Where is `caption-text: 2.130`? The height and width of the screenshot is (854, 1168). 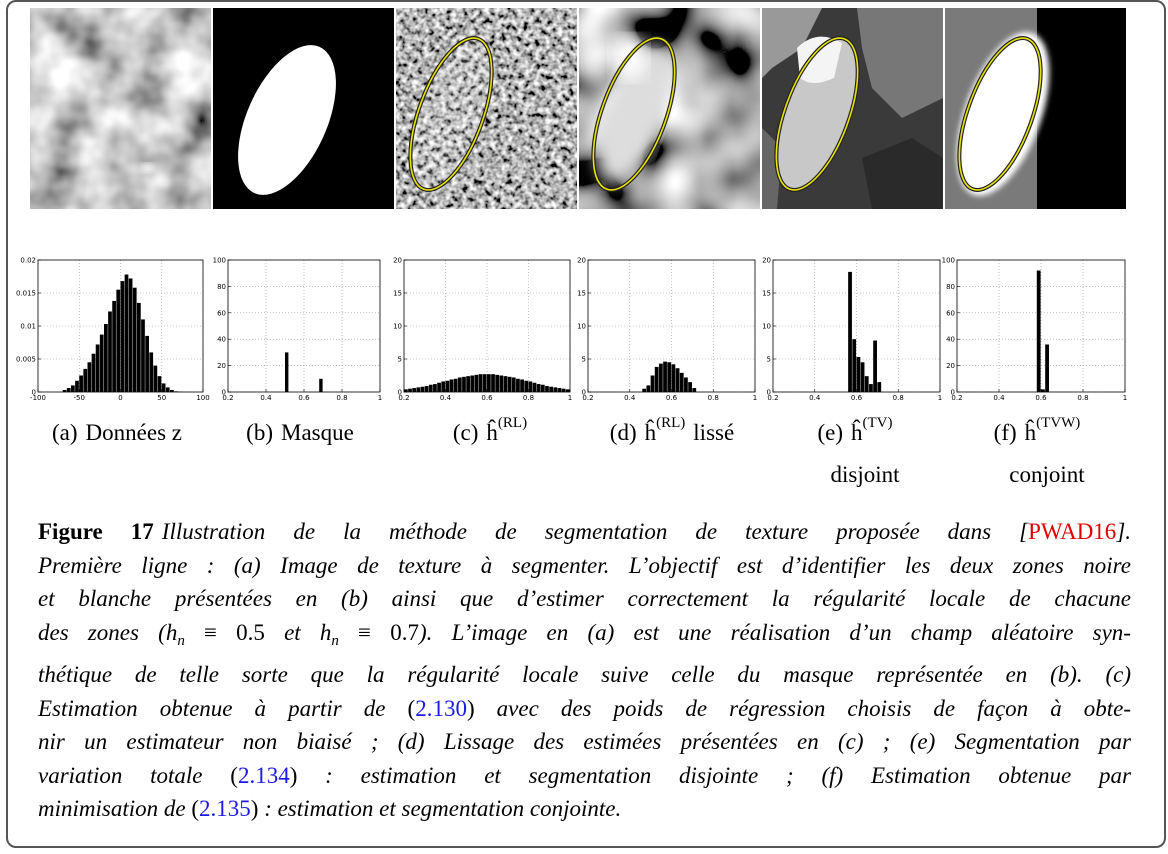
caption-text: 2.130 is located at coordinates (441, 708).